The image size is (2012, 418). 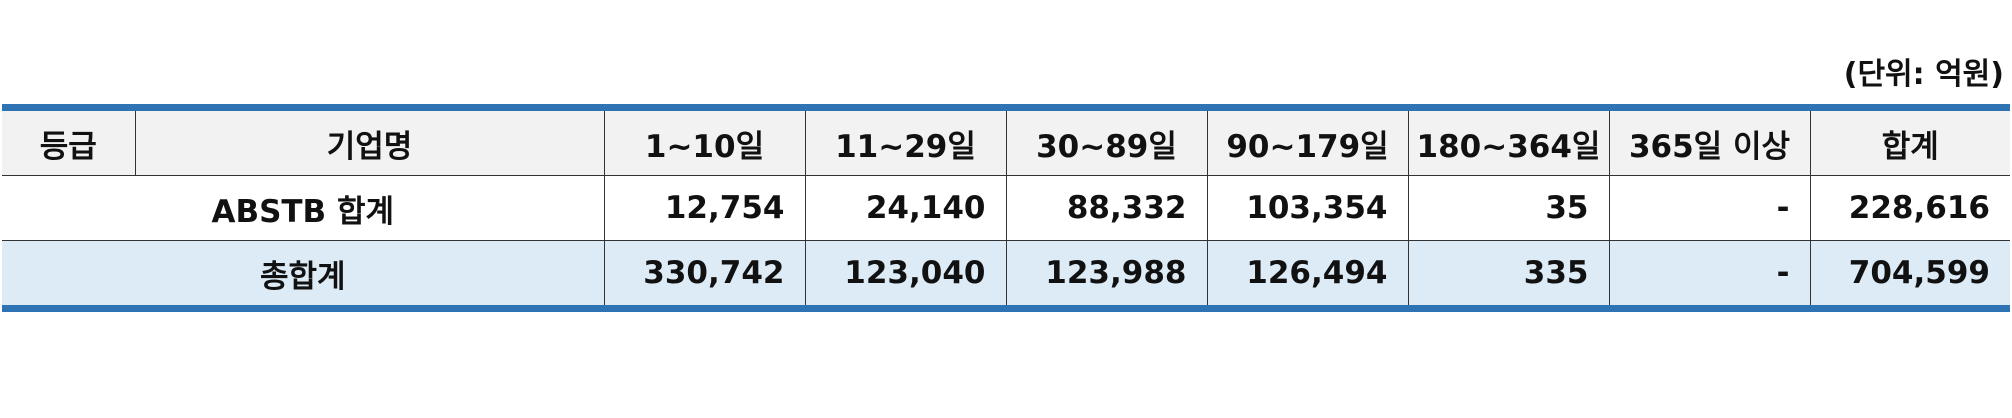 What do you see at coordinates (1909, 208) in the screenshot?
I see `table-cell: 228,616` at bounding box center [1909, 208].